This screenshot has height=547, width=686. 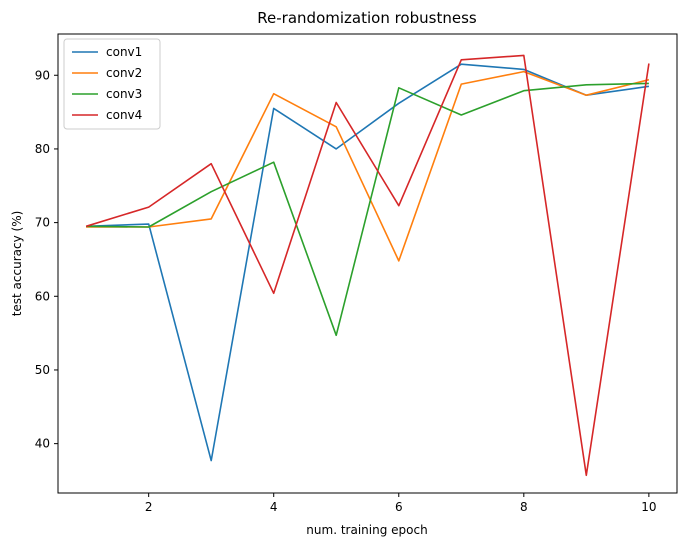 What do you see at coordinates (124, 73) in the screenshot?
I see `legend-label-conv2: conv2` at bounding box center [124, 73].